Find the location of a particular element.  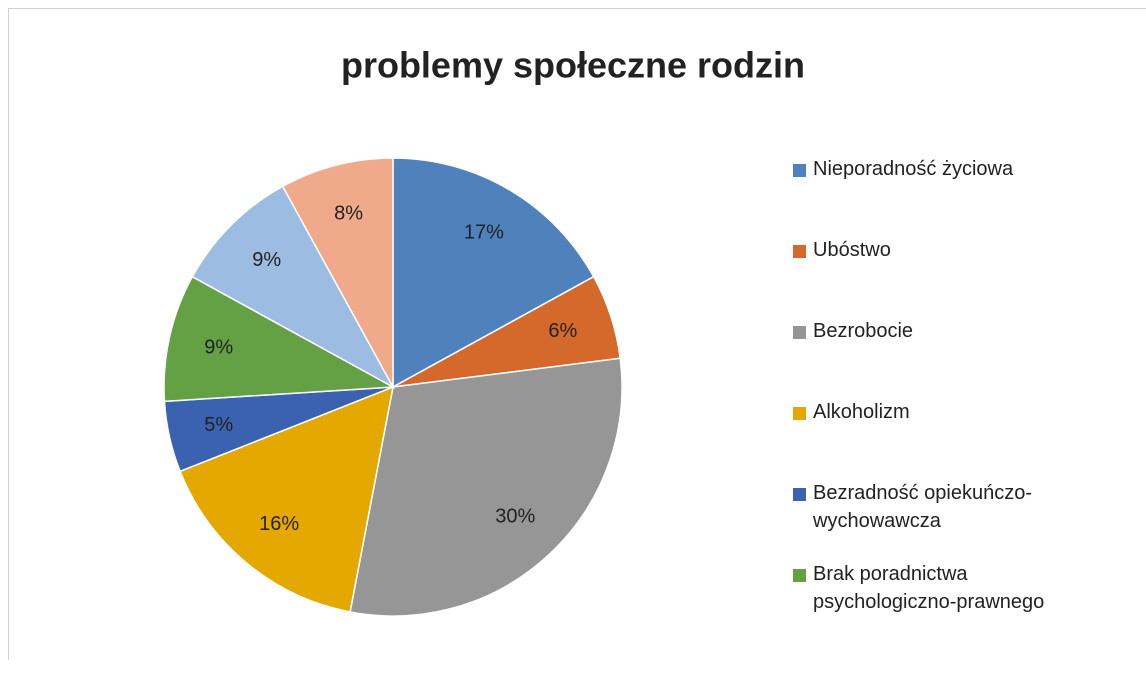

data-label: 30% is located at coordinates (515, 516).